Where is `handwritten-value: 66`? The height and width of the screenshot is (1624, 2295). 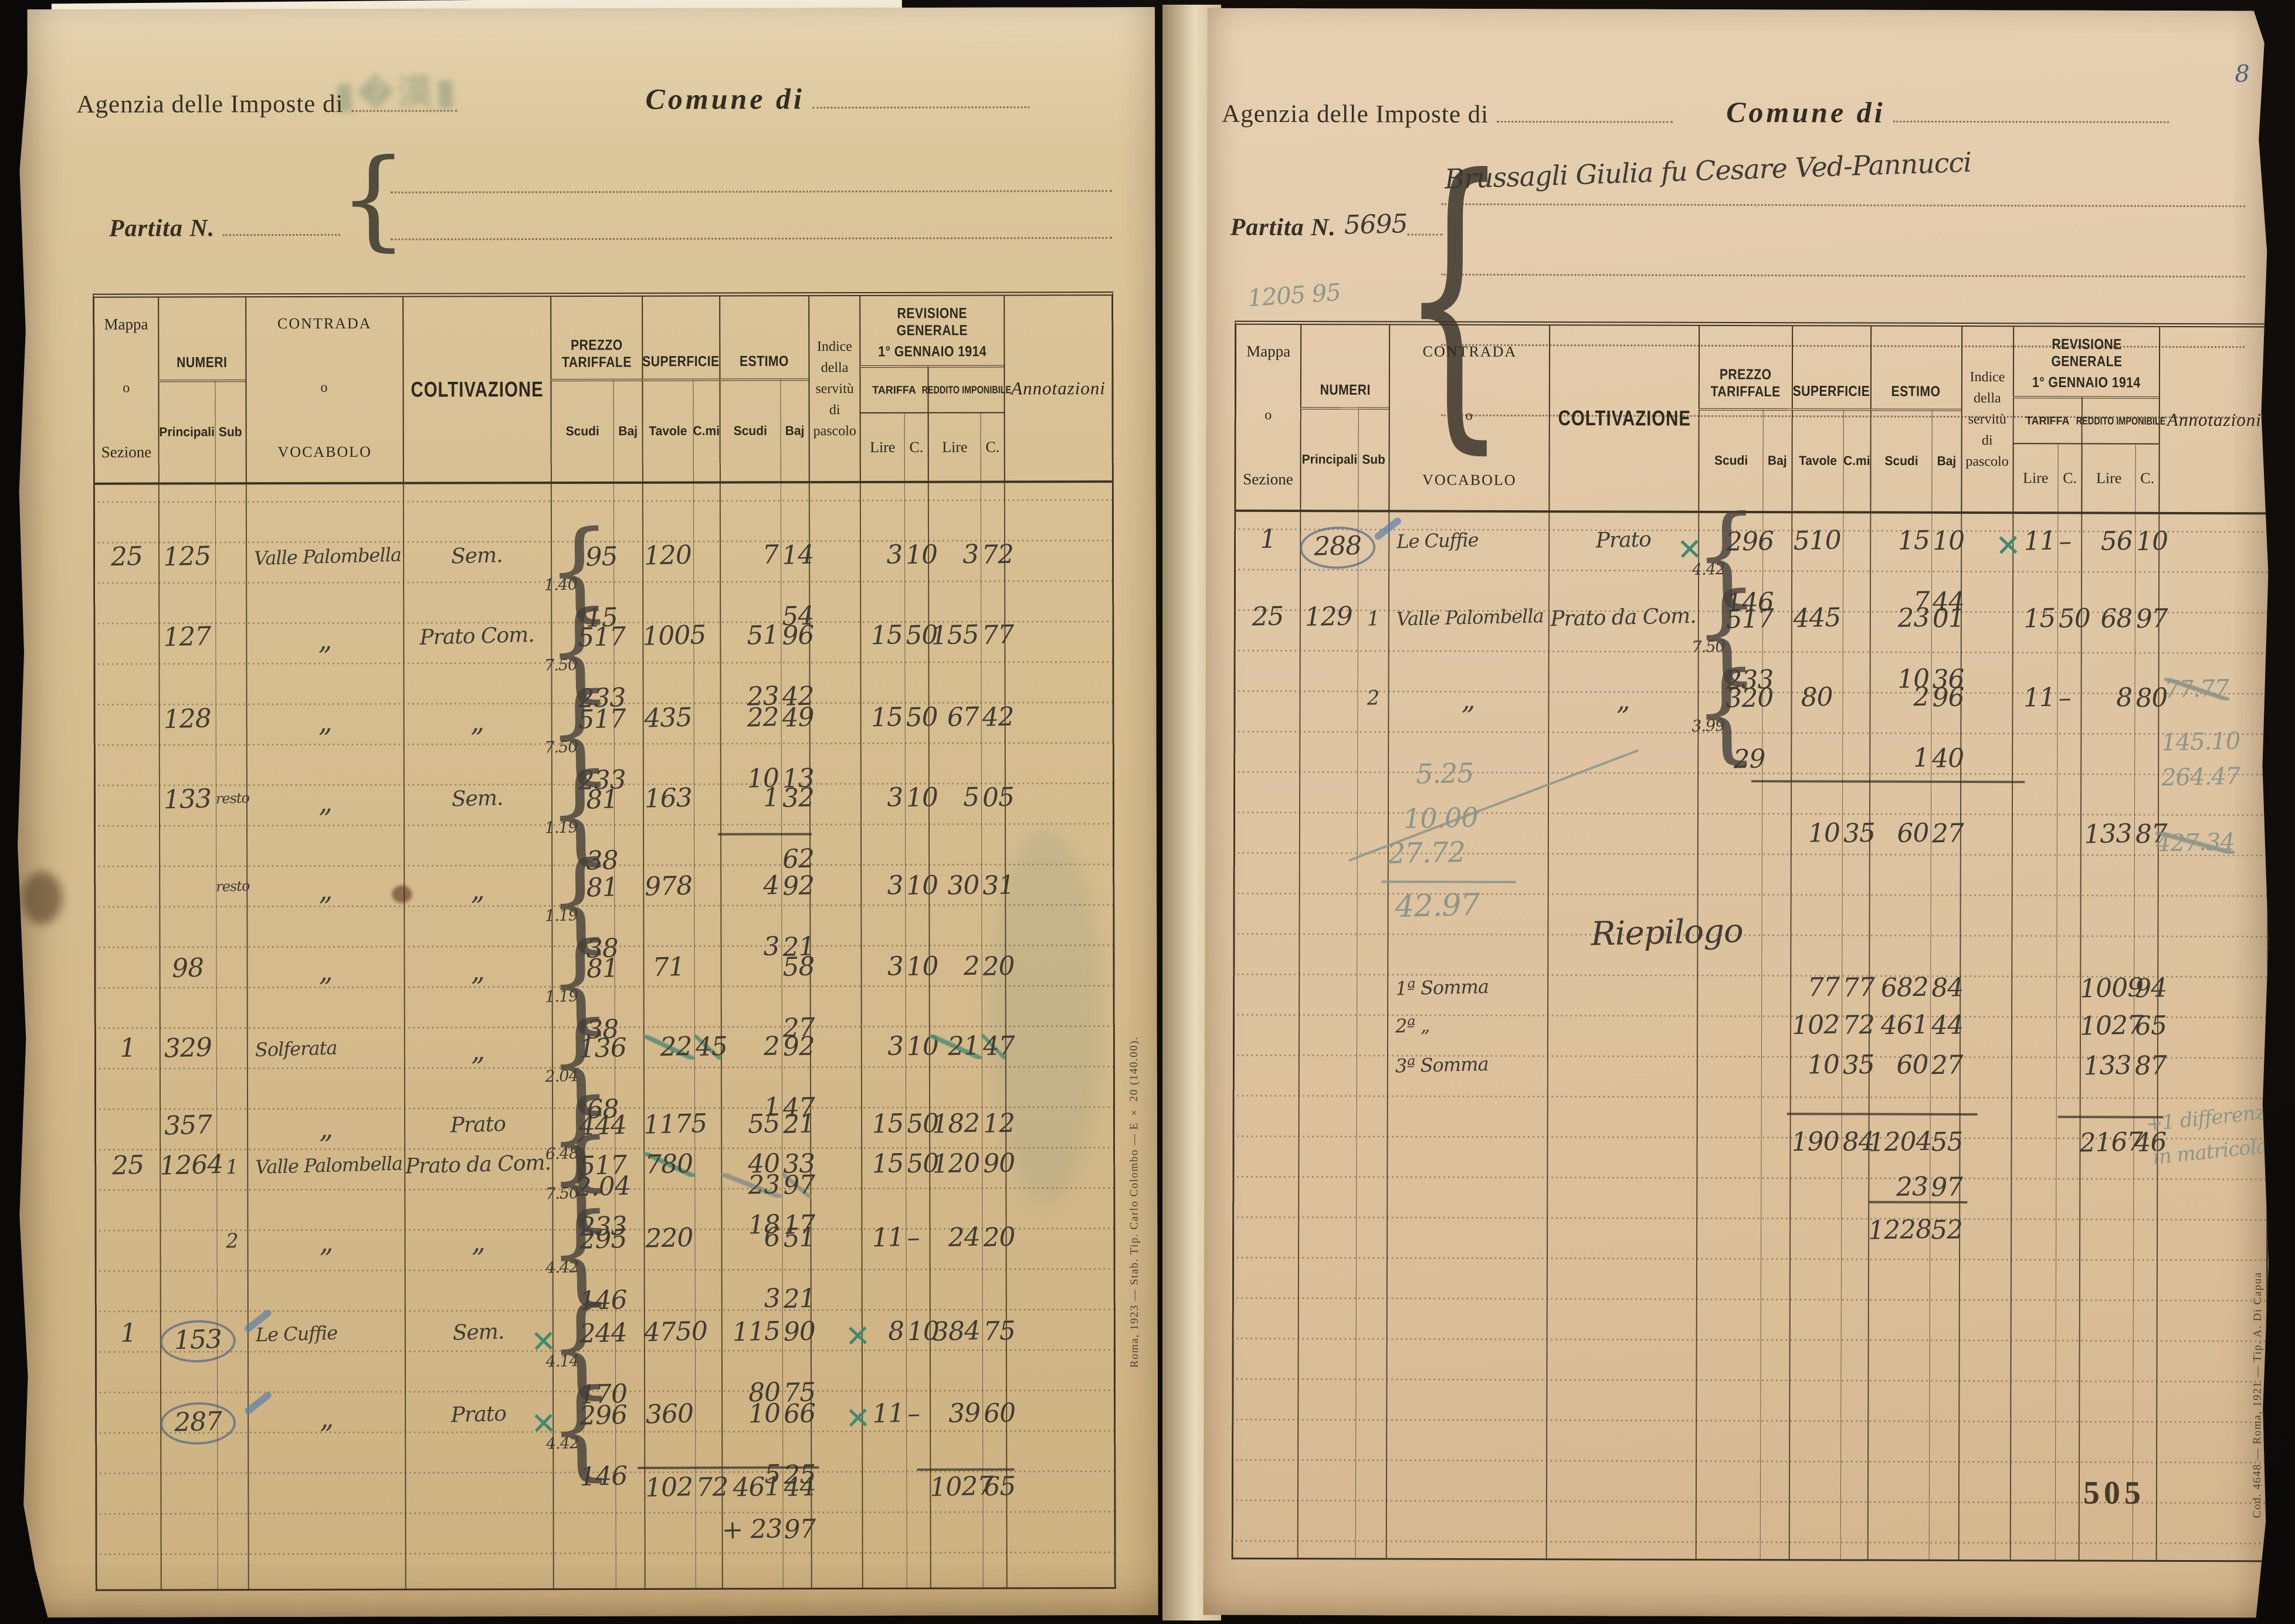 handwritten-value: 66 is located at coordinates (799, 1413).